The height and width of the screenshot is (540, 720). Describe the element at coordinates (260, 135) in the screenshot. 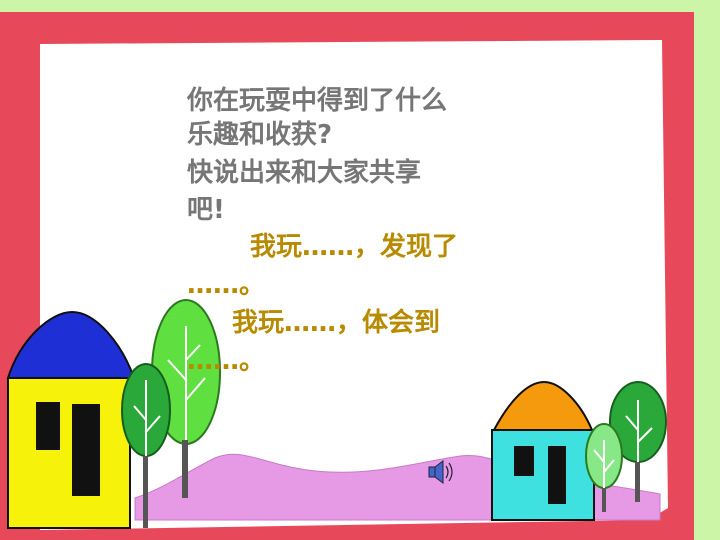

I see `question-line-2: 乐趣和收获?` at that location.